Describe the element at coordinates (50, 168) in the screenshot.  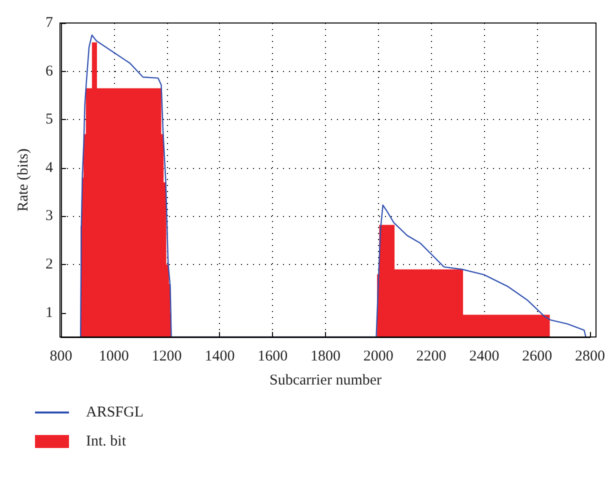
I see `y-tick-label: 4` at that location.